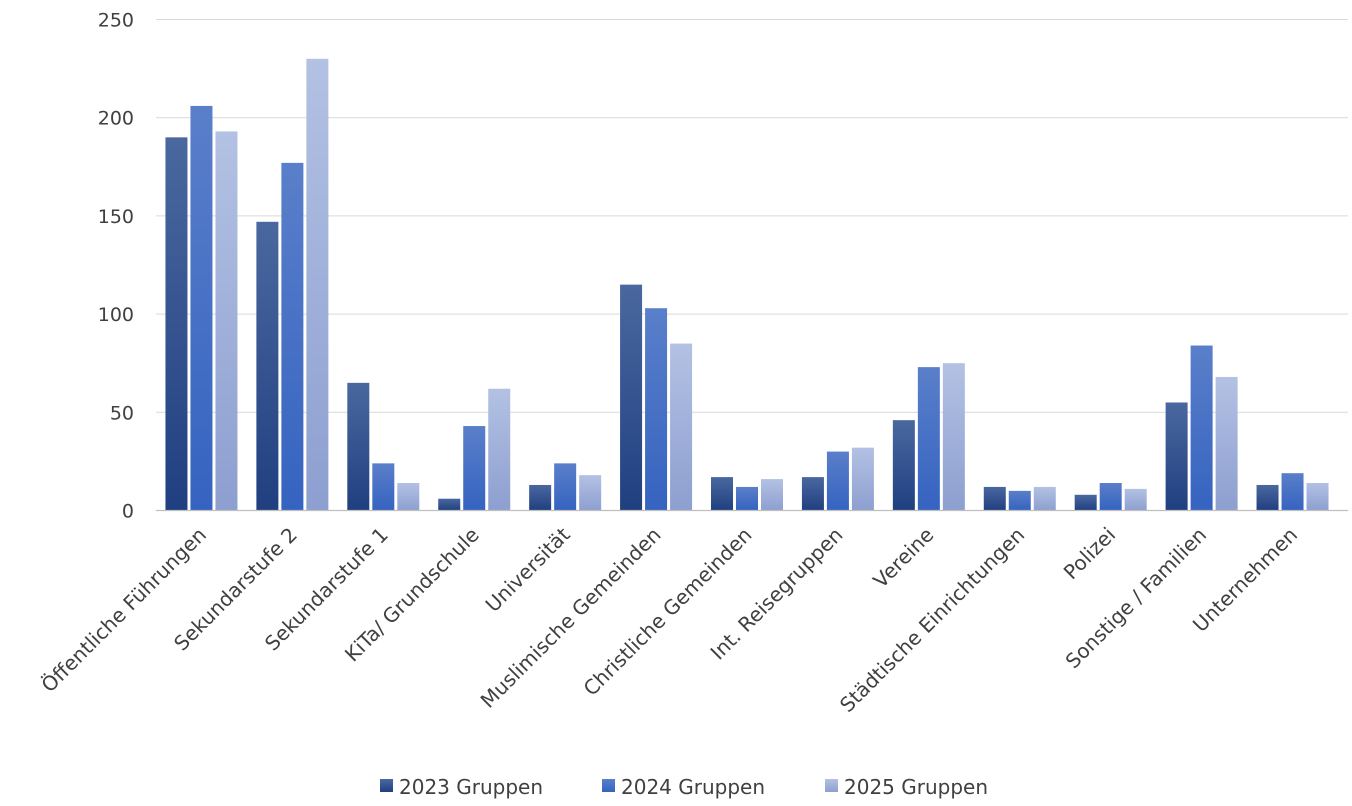  I want to click on legend: 2023 Gruppen 2024 Gruppen 2025 Gruppen, so click(684, 787).